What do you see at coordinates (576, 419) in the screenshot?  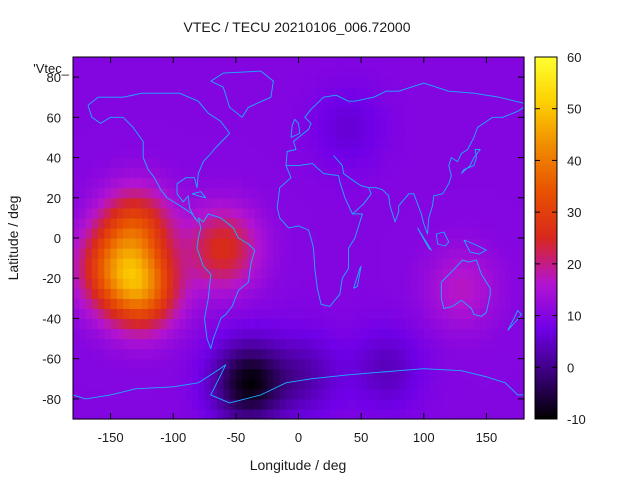 I see `colorbar-tick-label: -10` at bounding box center [576, 419].